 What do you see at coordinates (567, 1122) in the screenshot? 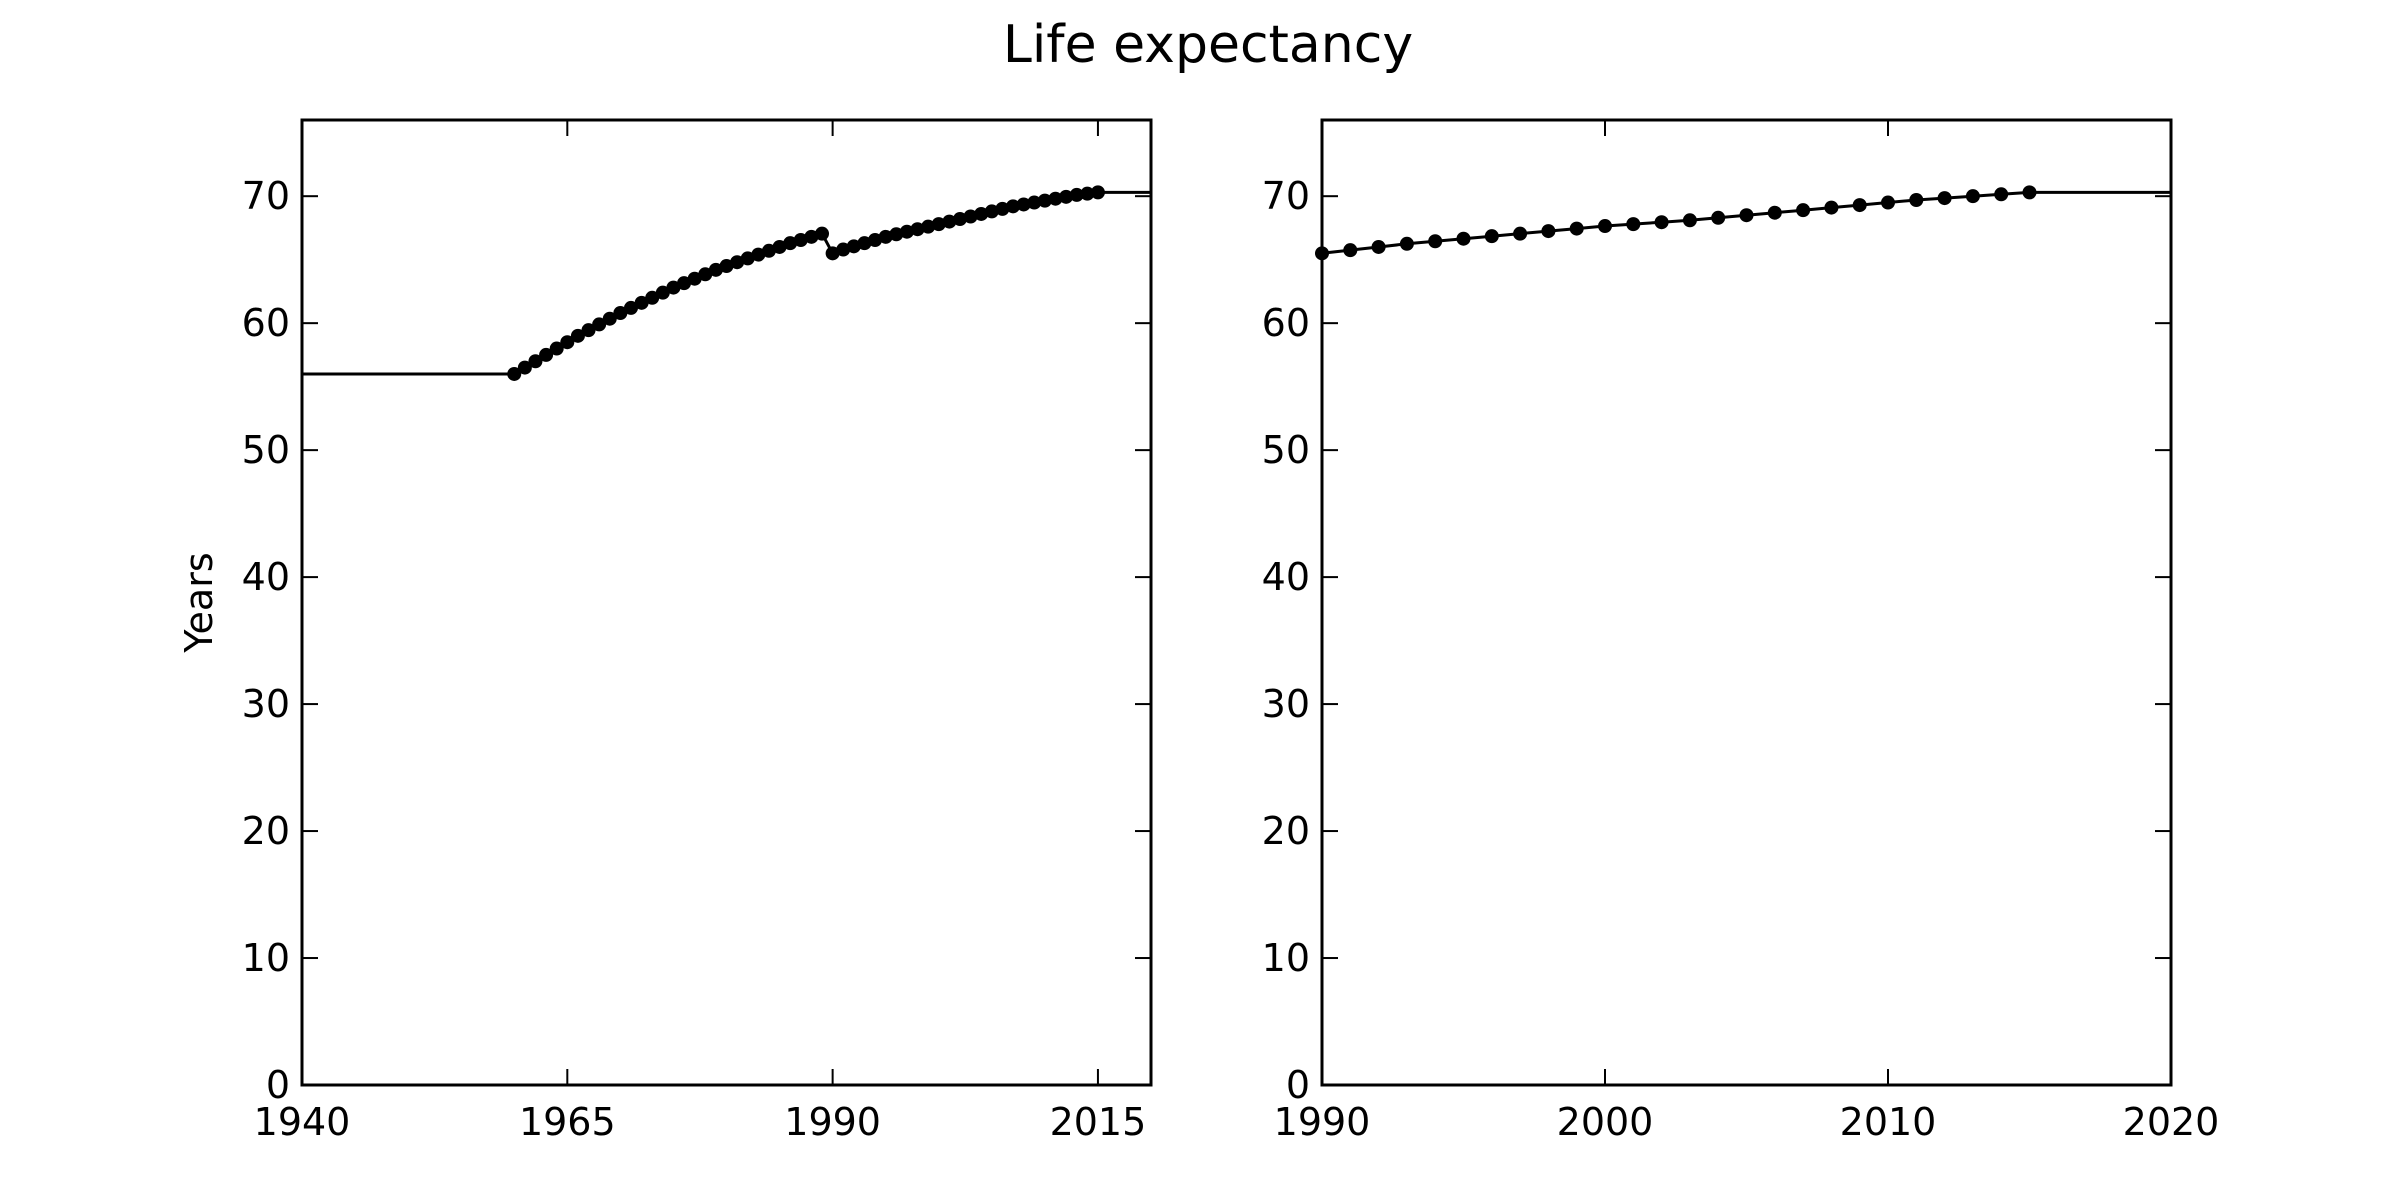
I see `x-tick-label: 1965` at bounding box center [567, 1122].